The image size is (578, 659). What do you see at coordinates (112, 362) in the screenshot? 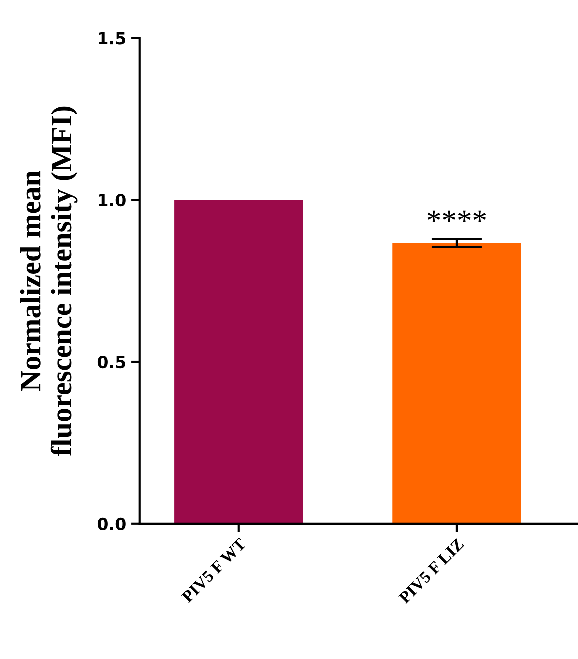
I see `y-tick-label: 0.5` at bounding box center [112, 362].